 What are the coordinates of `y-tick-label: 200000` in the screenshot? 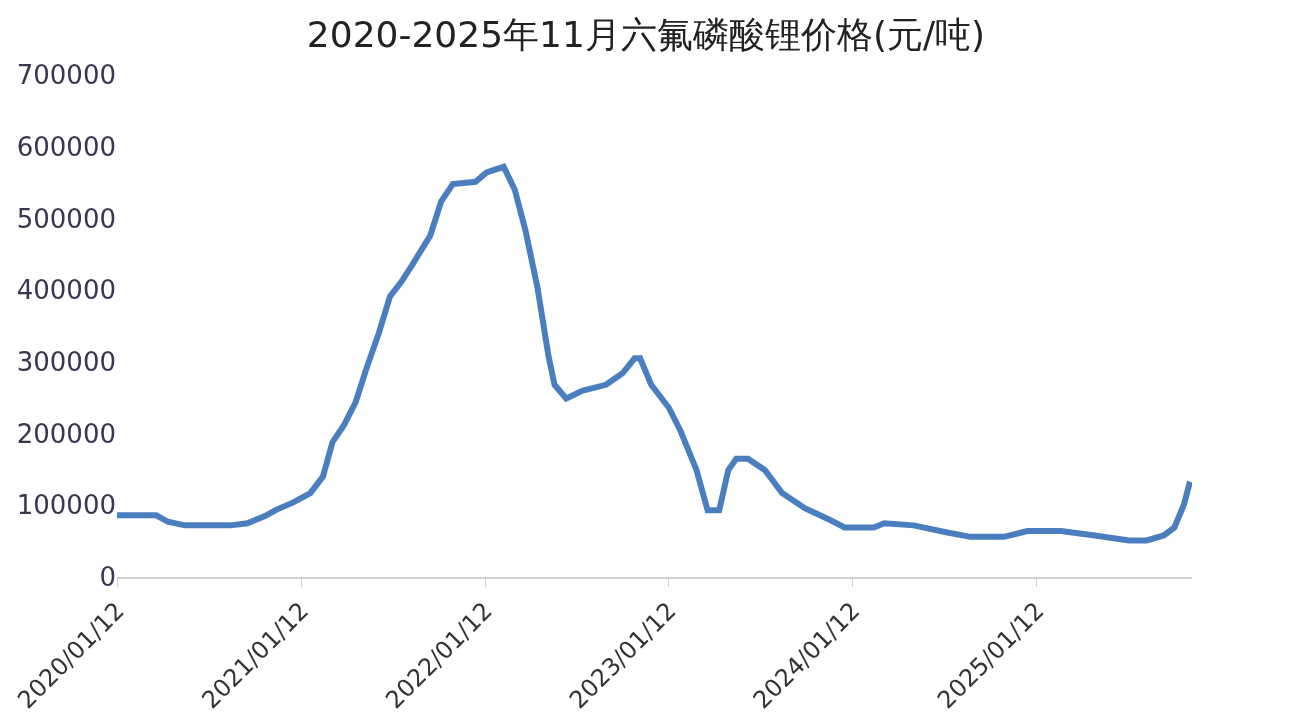 It's located at (66, 433).